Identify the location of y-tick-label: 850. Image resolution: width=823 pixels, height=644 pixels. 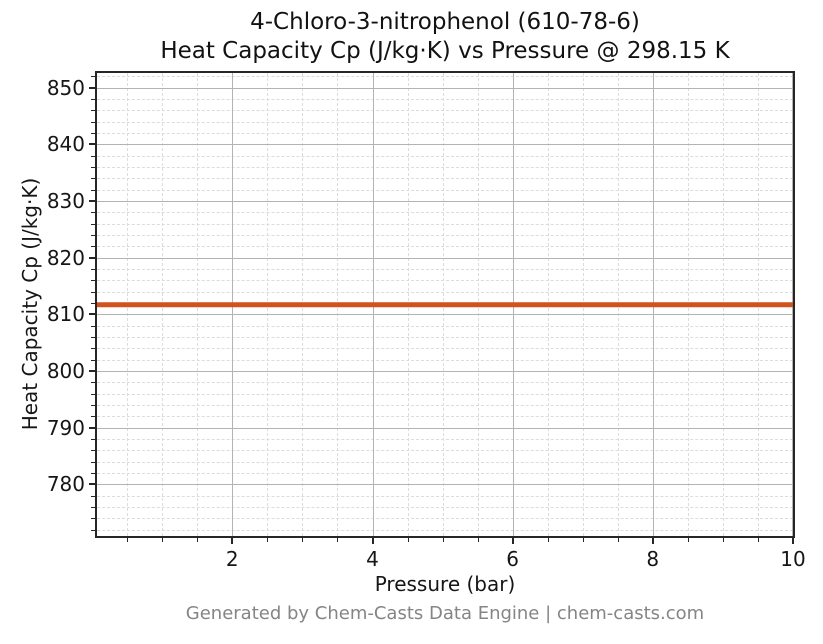
(65, 87).